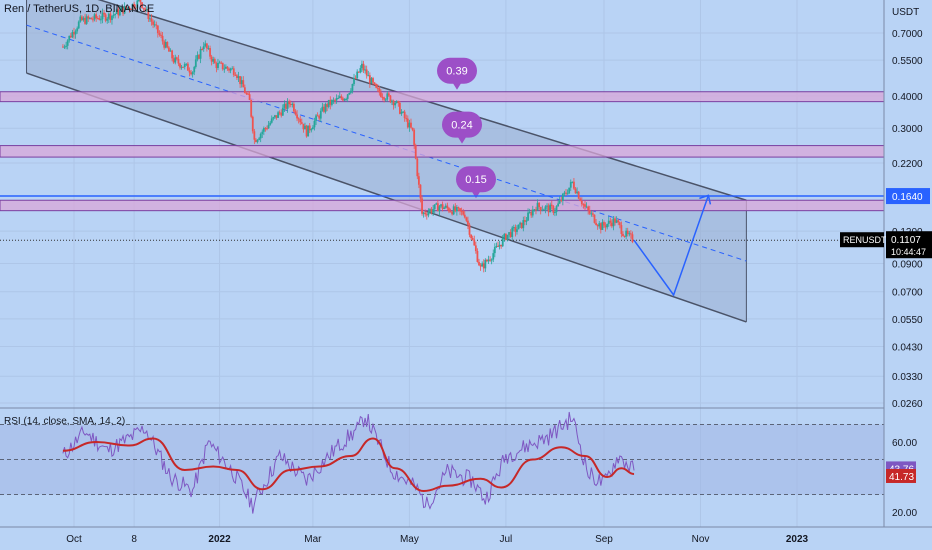 This screenshot has height=550, width=932. I want to click on price-axis-tick: 0.3000, so click(907, 129).